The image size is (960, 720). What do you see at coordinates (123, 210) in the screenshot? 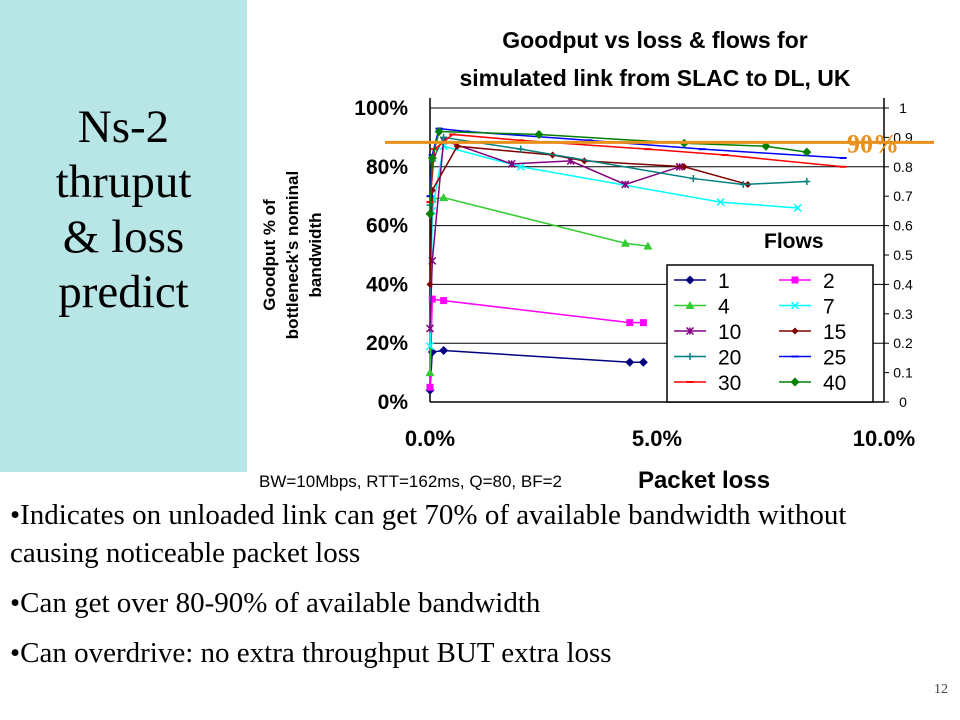
I see `slide-title: Ns-2 thruput & loss predict` at bounding box center [123, 210].